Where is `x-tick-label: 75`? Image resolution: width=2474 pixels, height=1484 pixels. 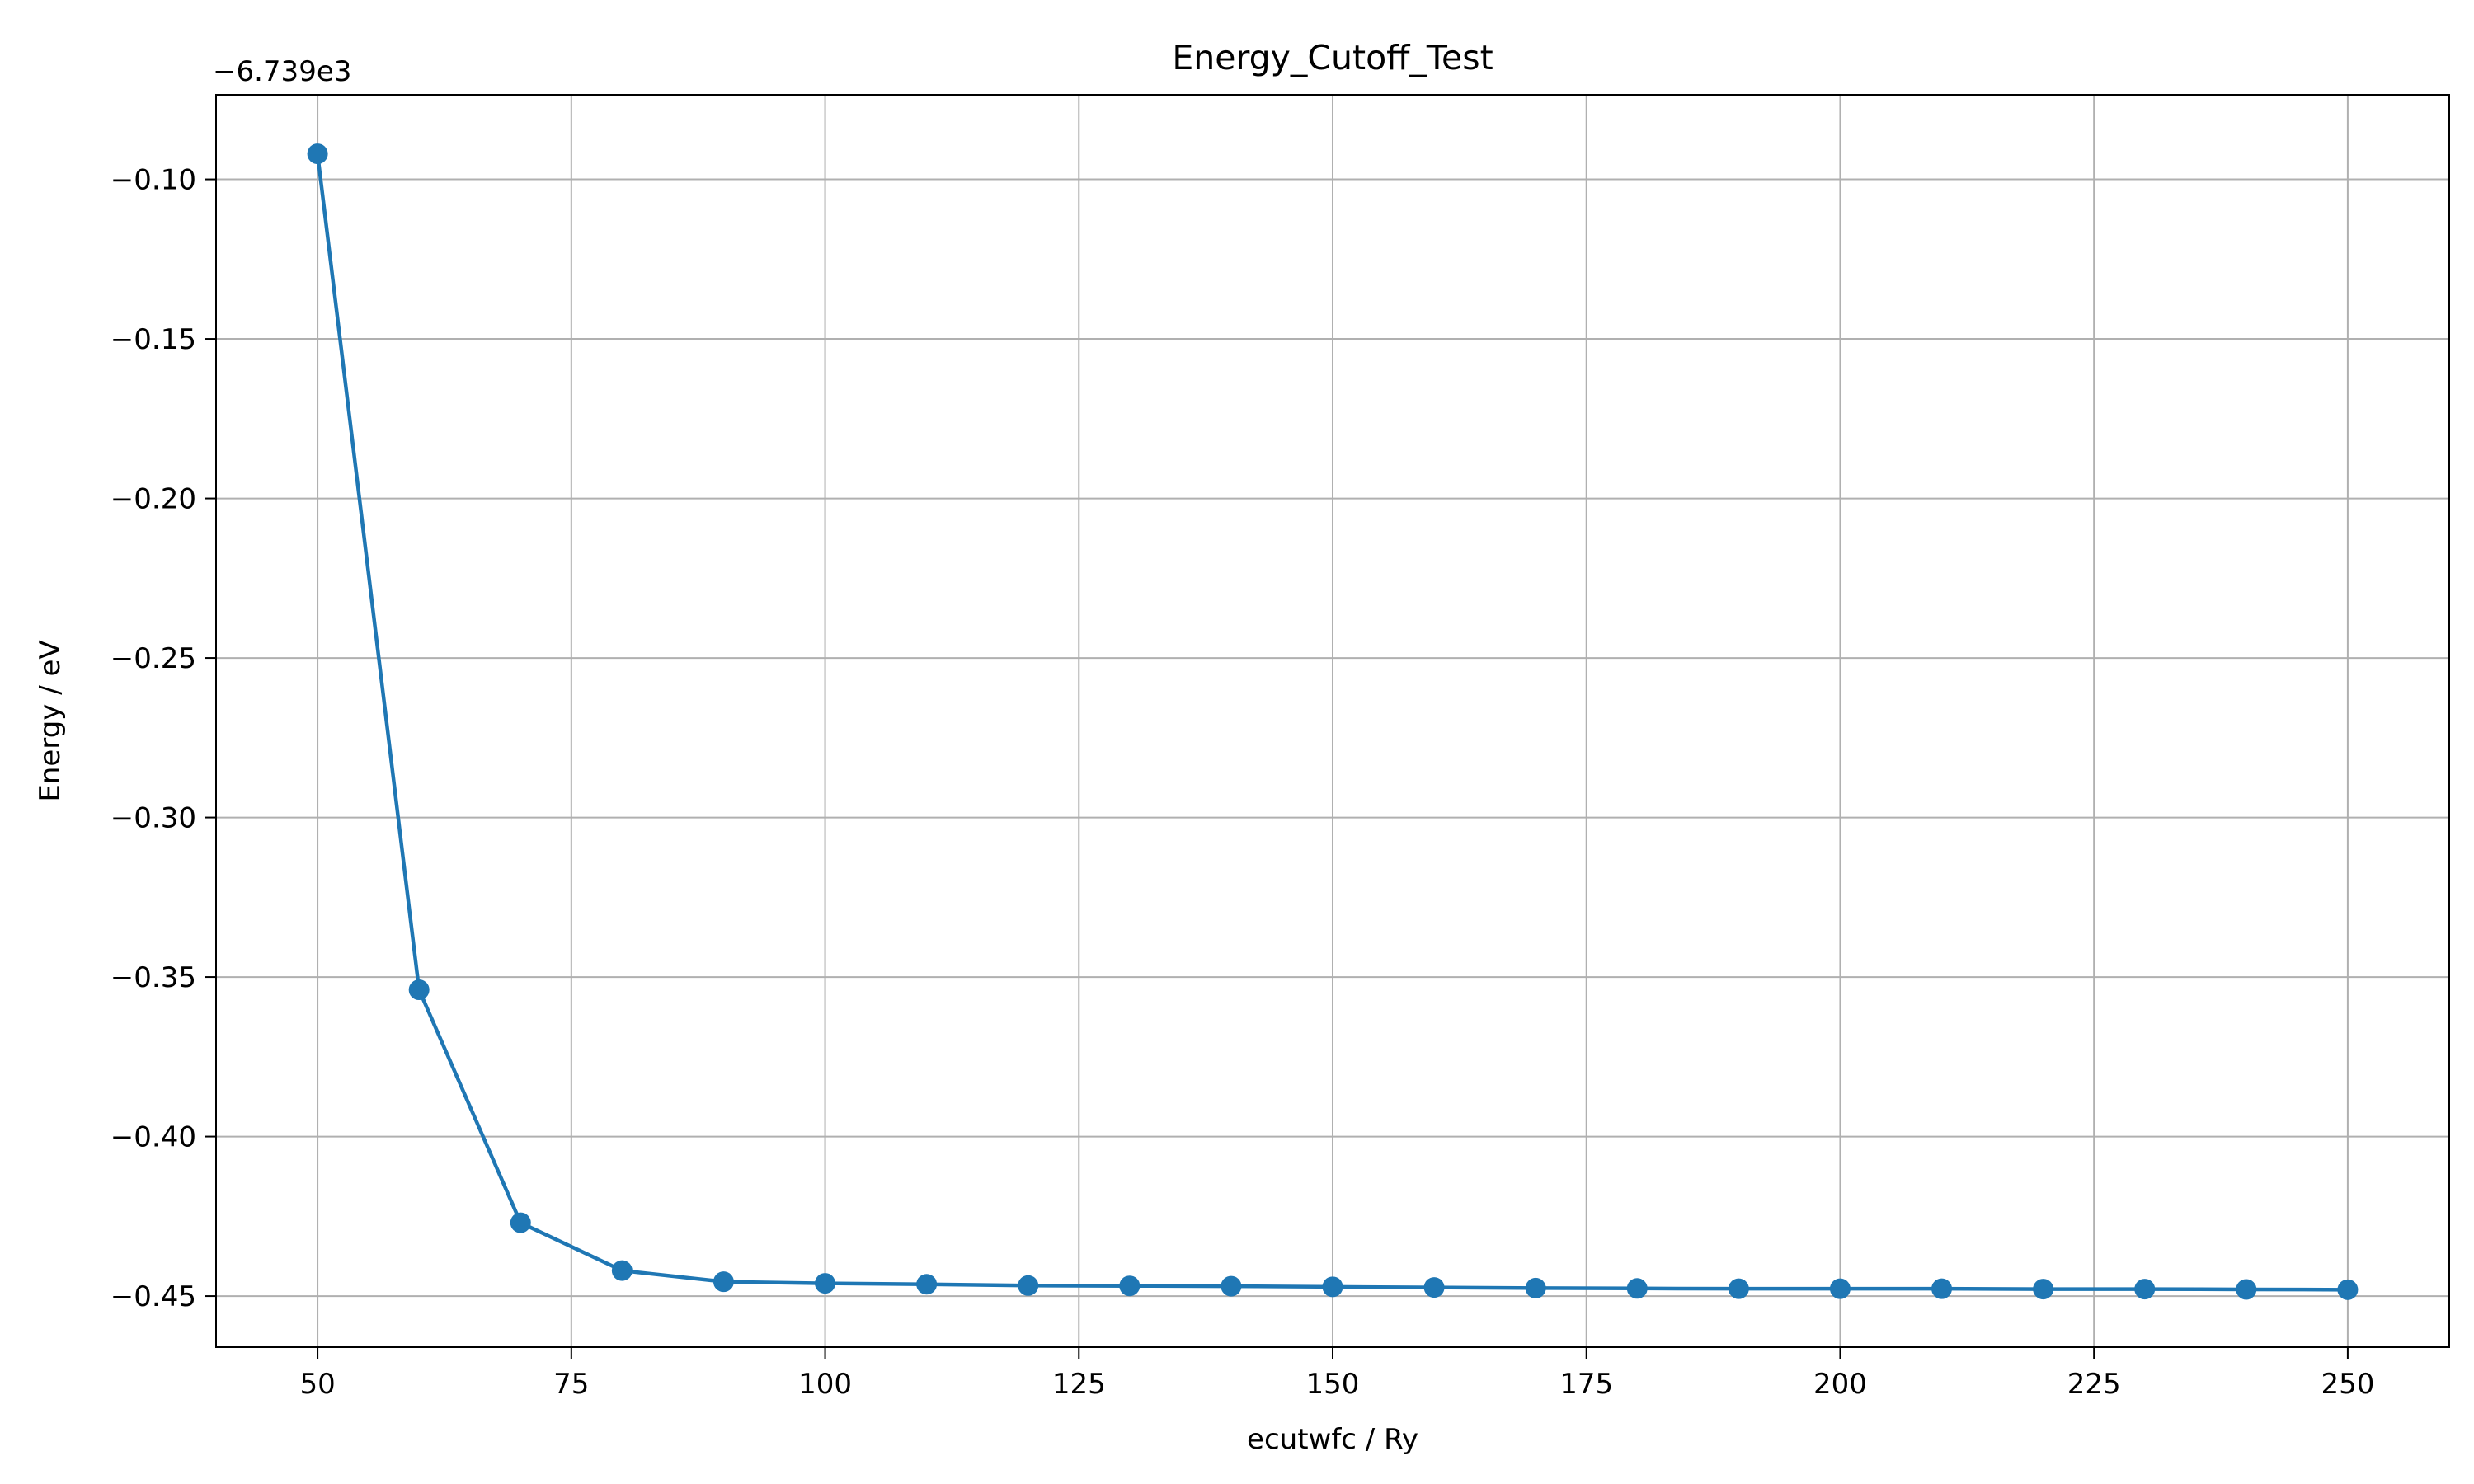 x-tick-label: 75 is located at coordinates (571, 1384).